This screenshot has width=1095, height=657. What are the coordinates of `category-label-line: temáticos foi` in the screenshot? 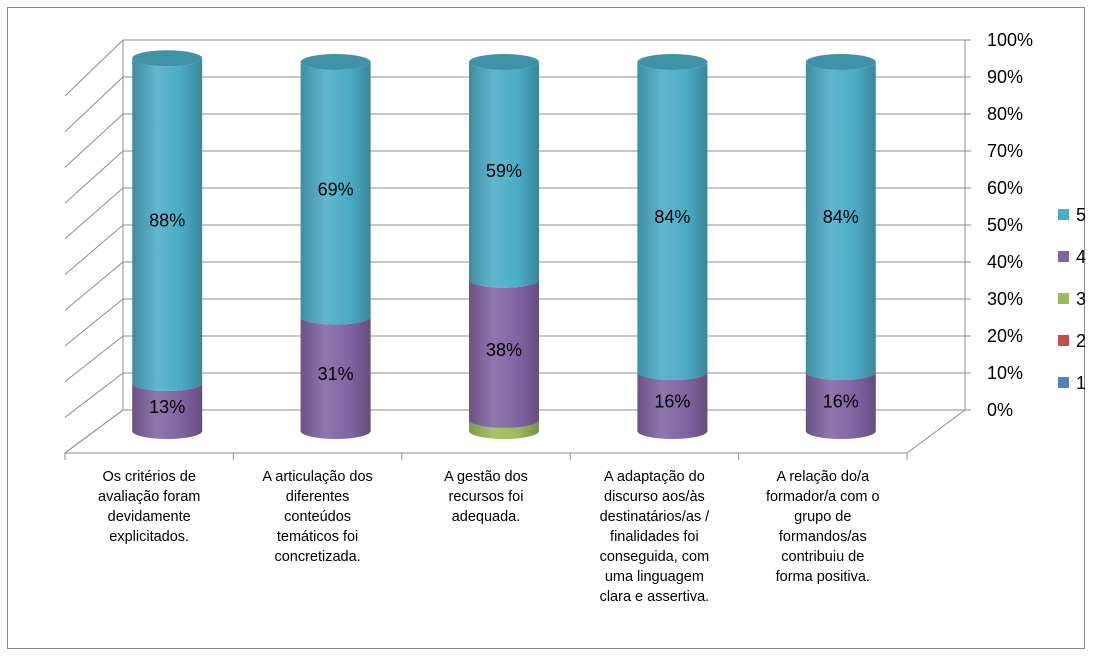 It's located at (317, 537).